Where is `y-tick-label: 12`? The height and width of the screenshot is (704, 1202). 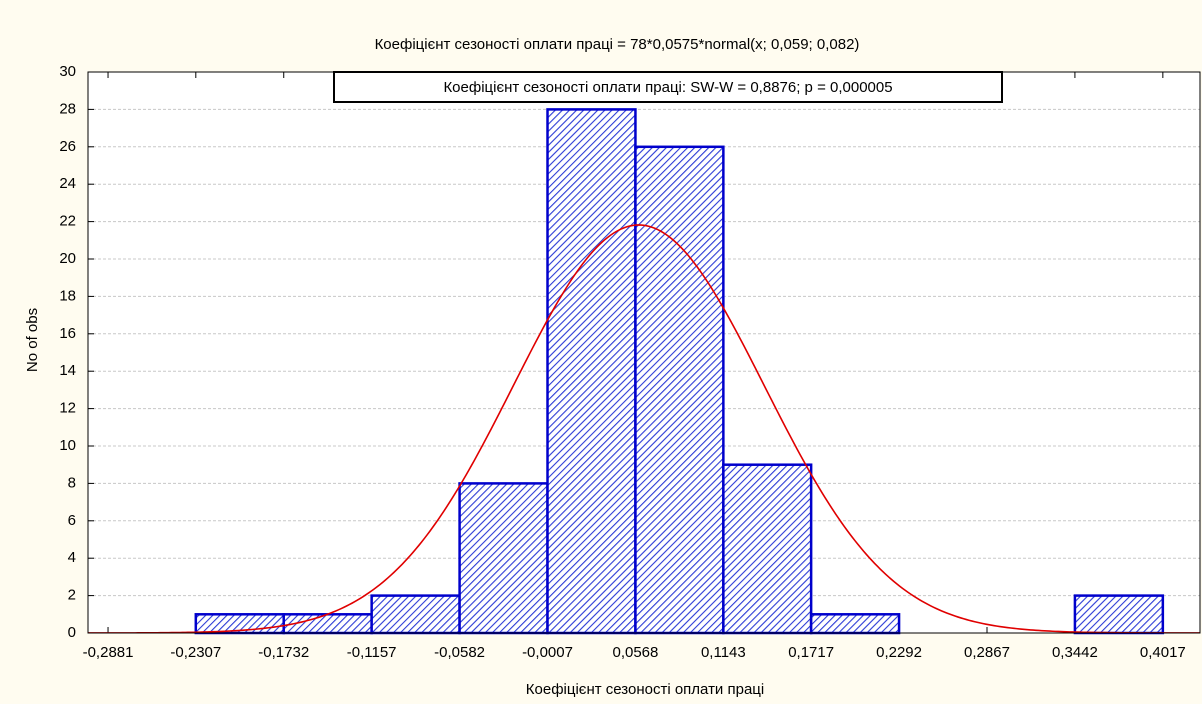 y-tick-label: 12 is located at coordinates (67, 408).